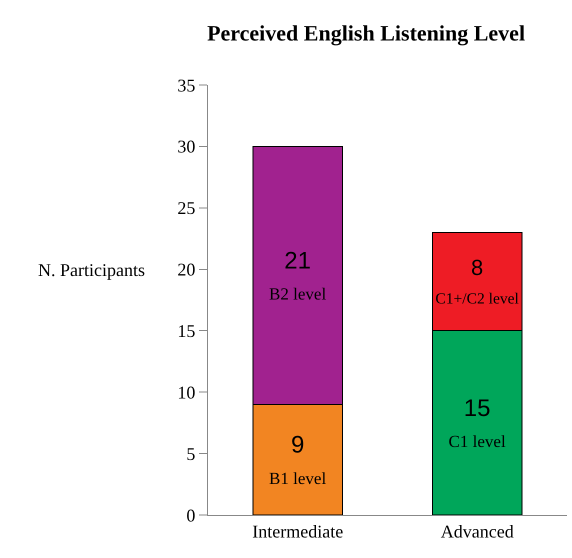 This screenshot has height=558, width=572. What do you see at coordinates (186, 208) in the screenshot?
I see `y-tick-label: 25` at bounding box center [186, 208].